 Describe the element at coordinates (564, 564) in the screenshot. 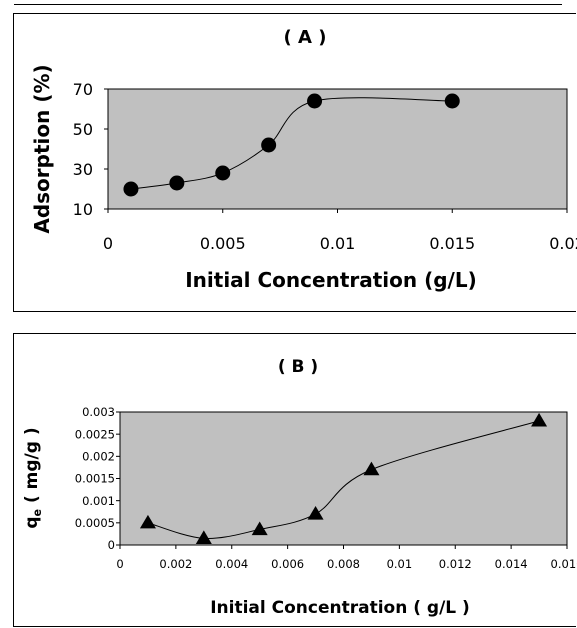

I see `x-tick-label: 0.016` at that location.